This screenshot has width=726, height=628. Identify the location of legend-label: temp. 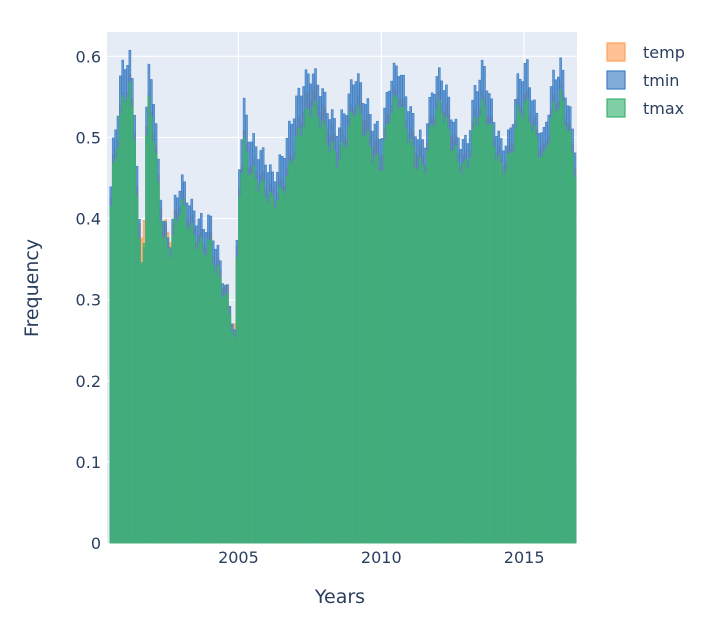
(664, 52).